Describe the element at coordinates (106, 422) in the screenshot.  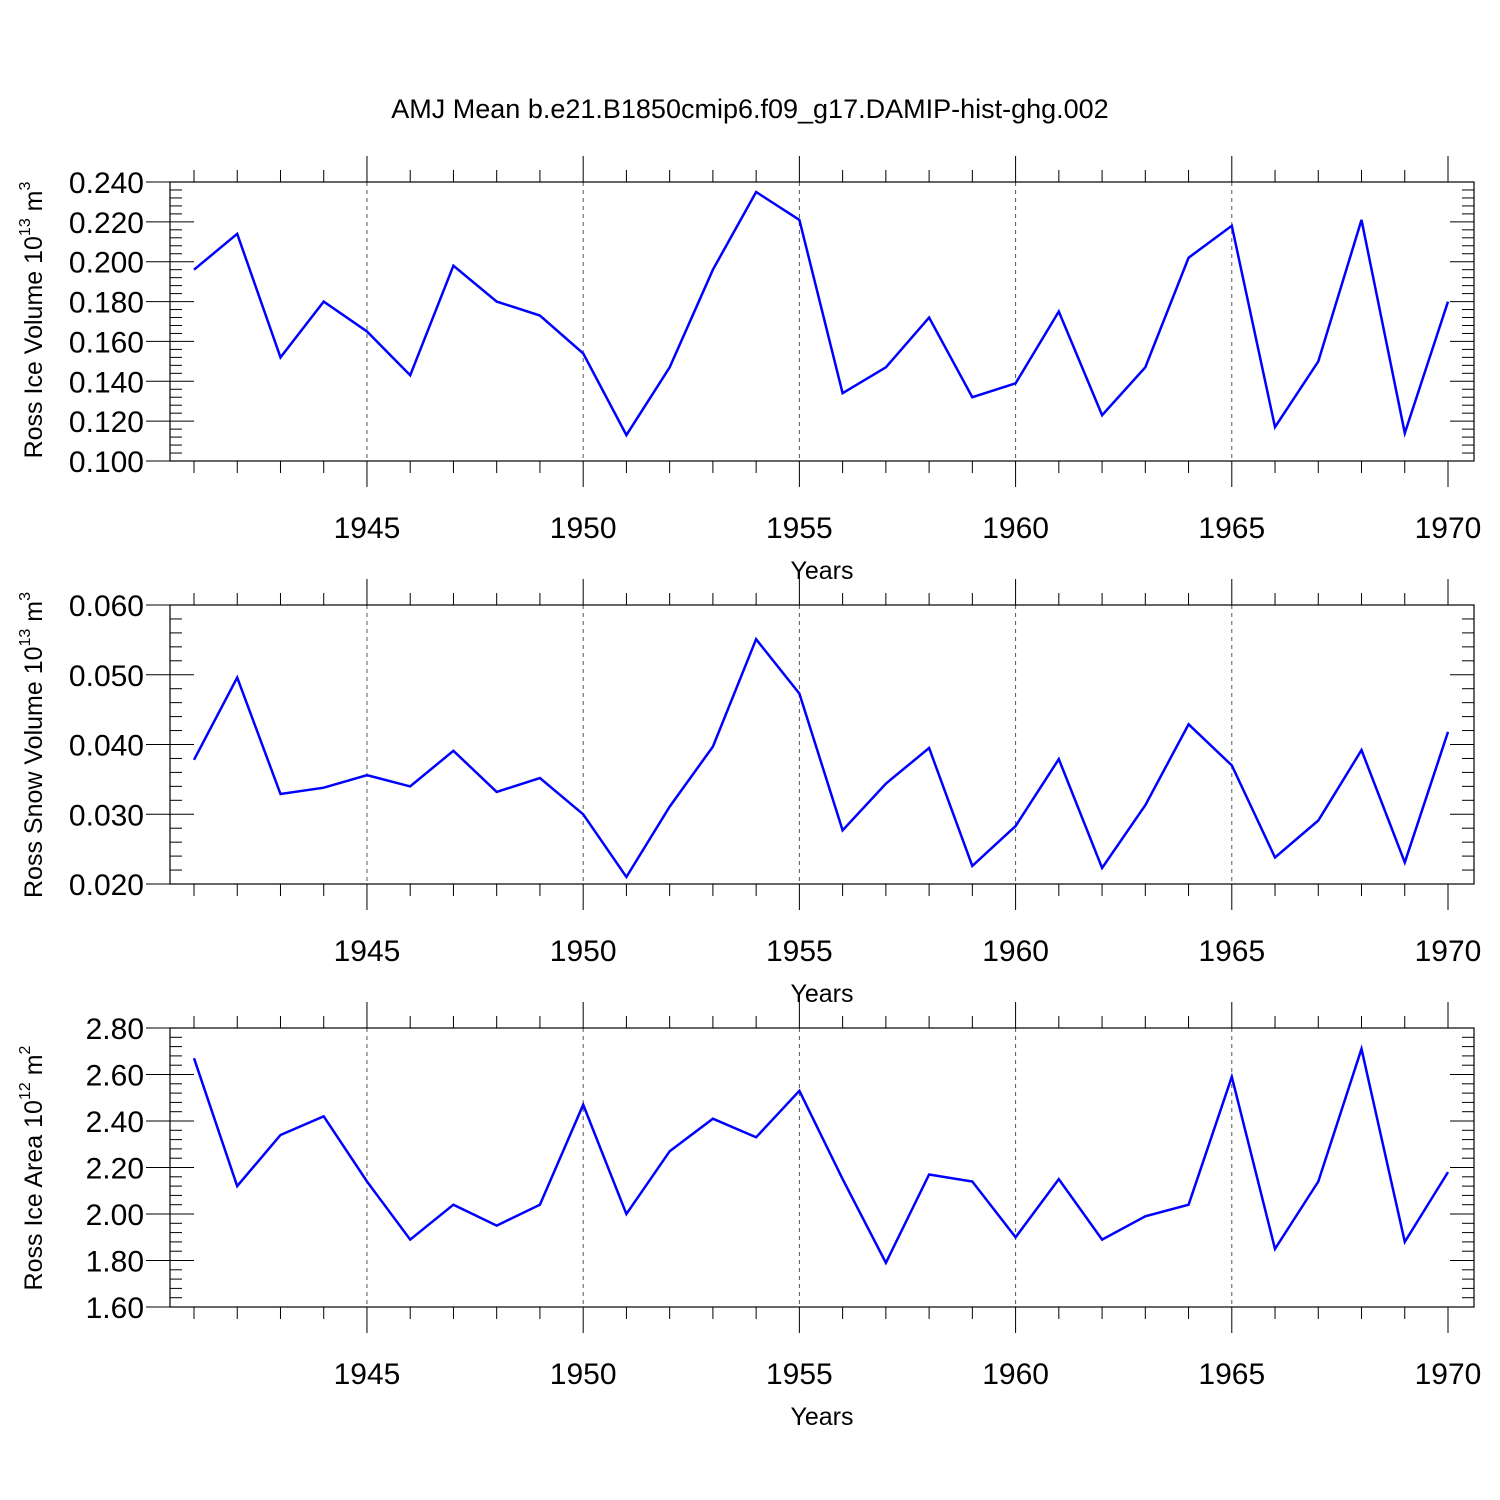
I see `y-tick-label: 0.120` at that location.